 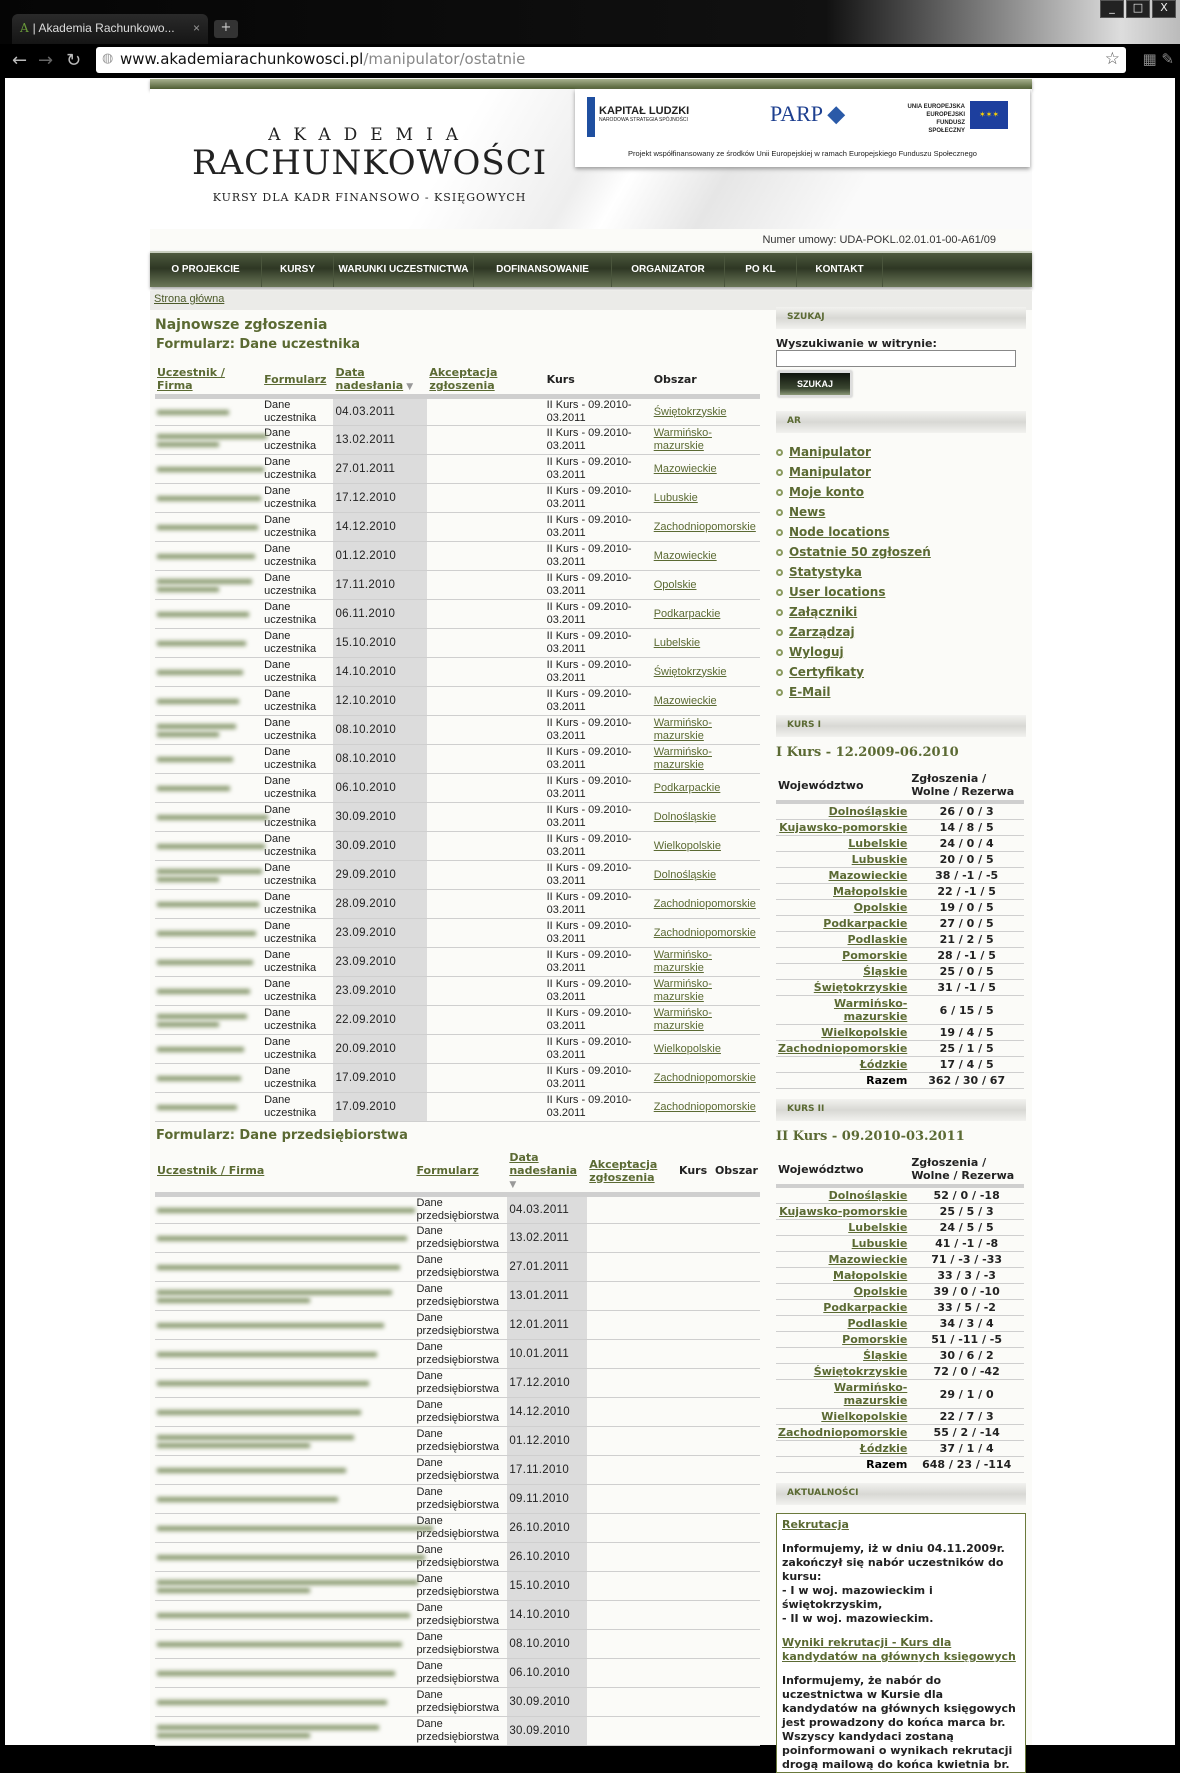 What do you see at coordinates (901, 615) in the screenshot?
I see `ar-menu-item: Załączniki` at bounding box center [901, 615].